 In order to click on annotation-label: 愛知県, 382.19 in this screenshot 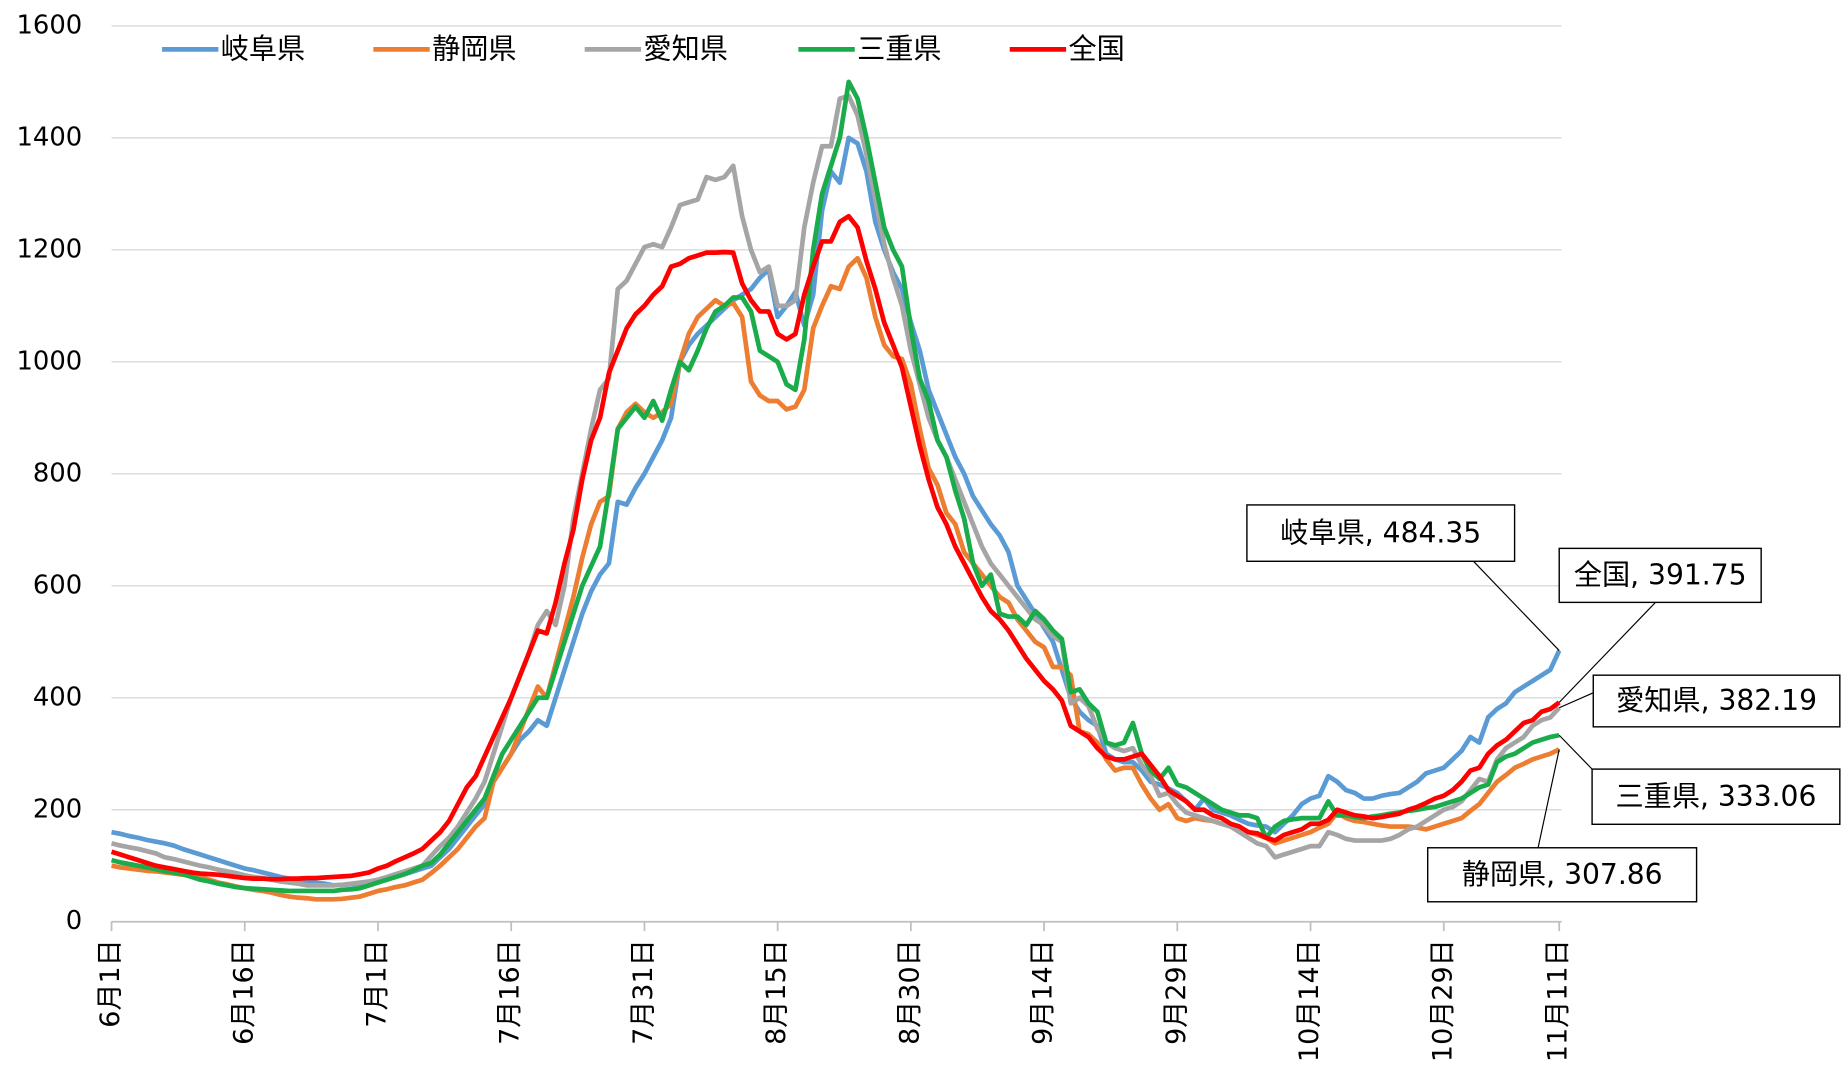, I will do `click(1716, 700)`.